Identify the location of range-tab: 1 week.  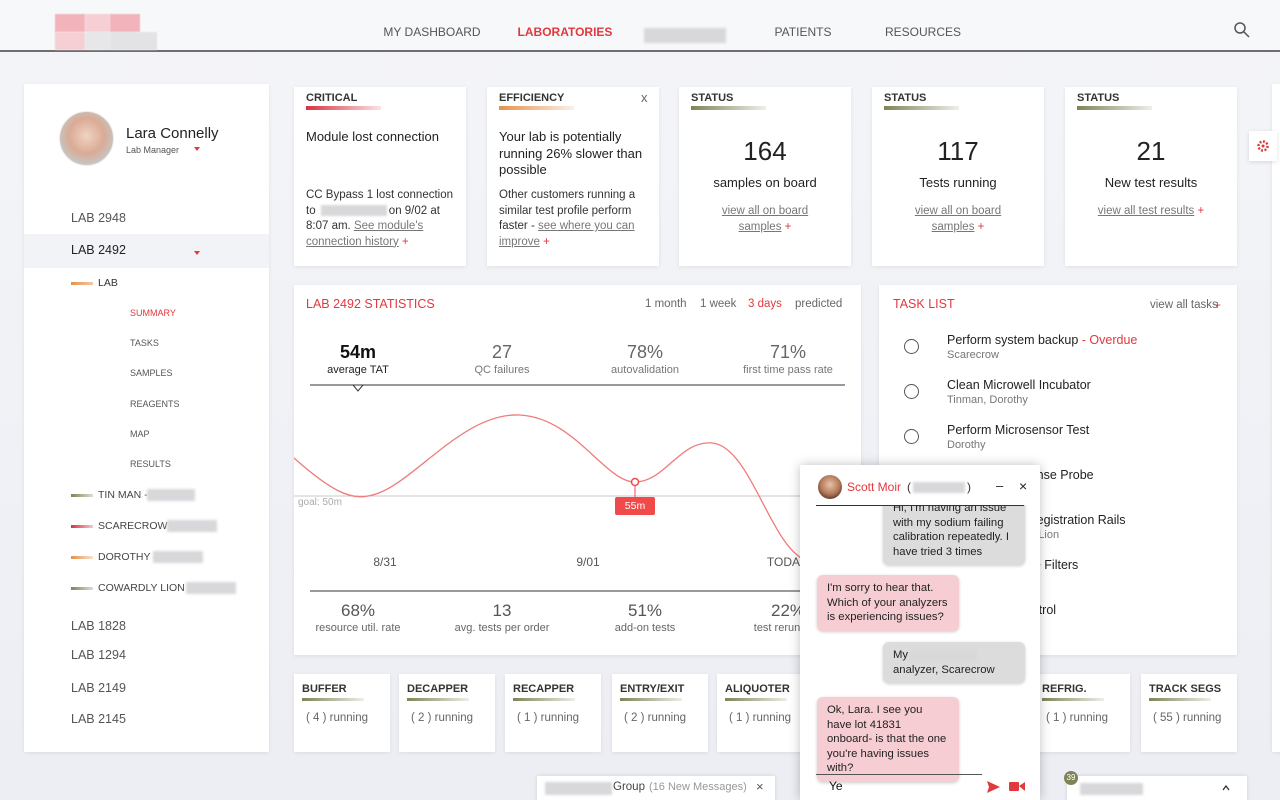
(718, 304).